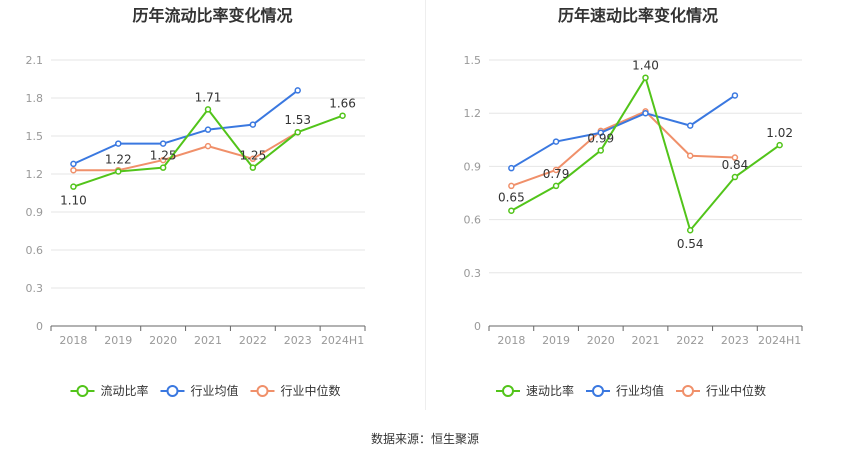 This screenshot has height=459, width=850. Describe the element at coordinates (424, 439) in the screenshot. I see `source-note: 数据来源：恒生聚源` at that location.